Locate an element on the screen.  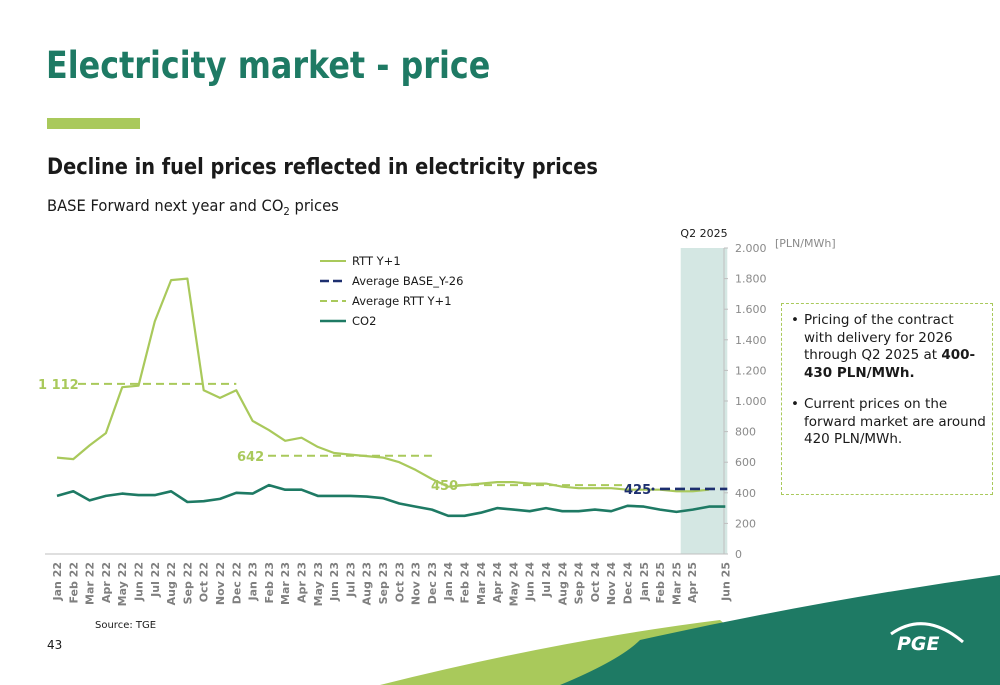
y-tick-label: 600 is located at coordinates (745, 462).